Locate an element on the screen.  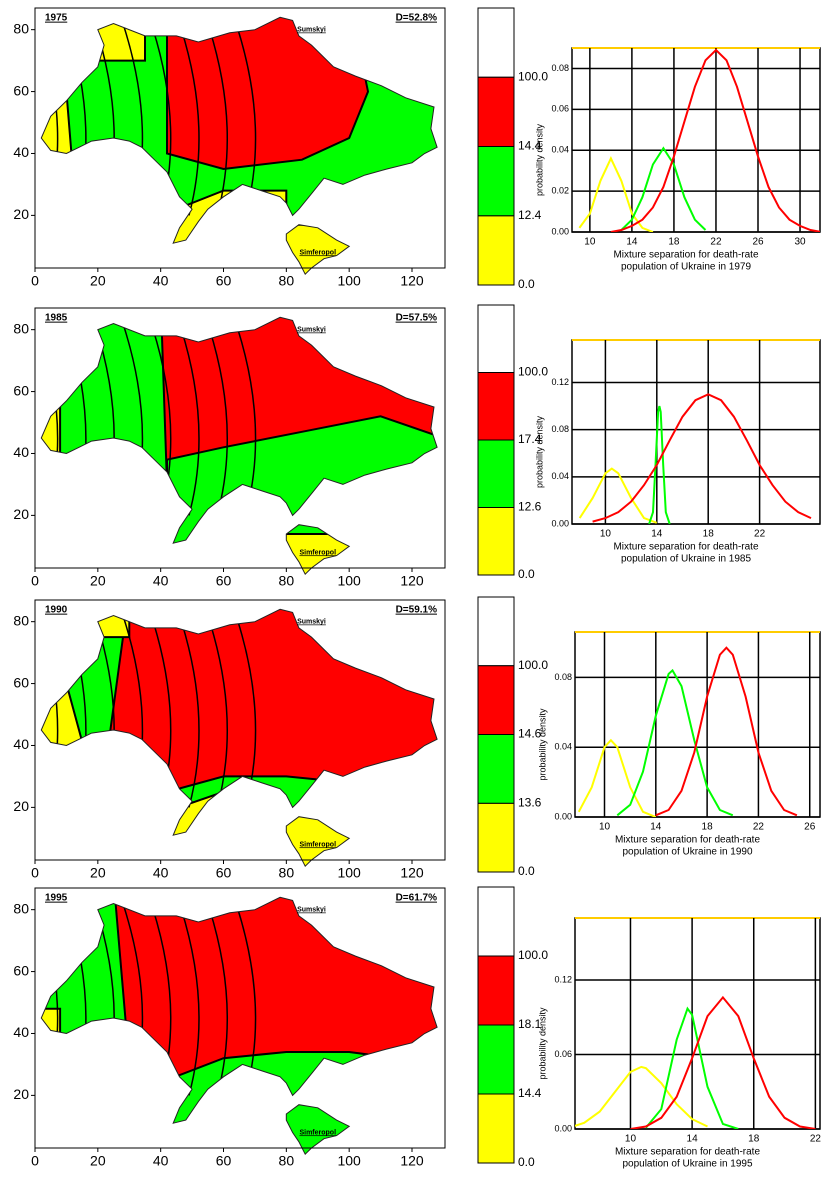
y-tick-label: 0.00 is located at coordinates (560, 523).